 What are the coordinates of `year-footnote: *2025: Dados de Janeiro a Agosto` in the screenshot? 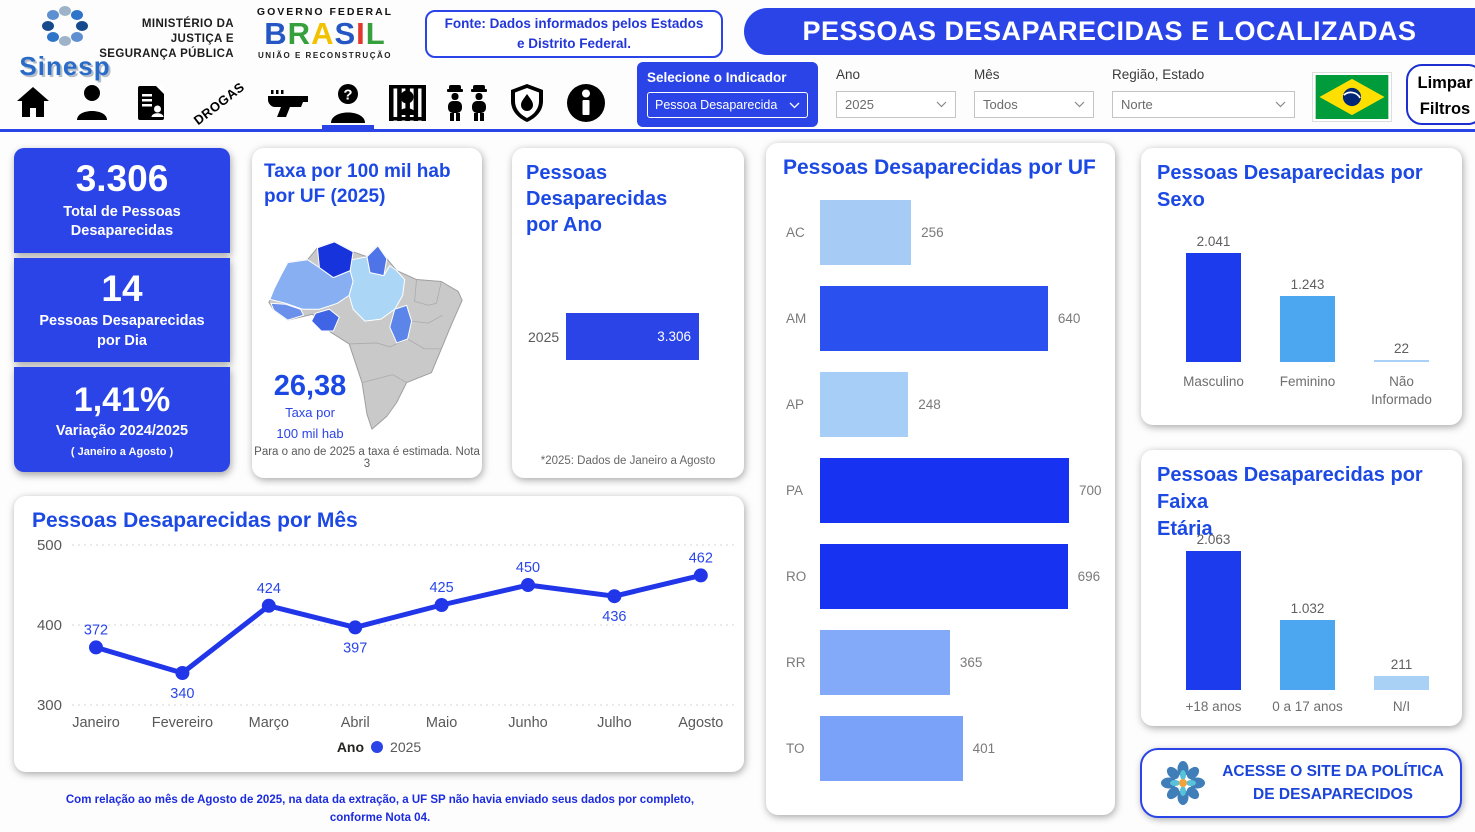 It's located at (628, 461).